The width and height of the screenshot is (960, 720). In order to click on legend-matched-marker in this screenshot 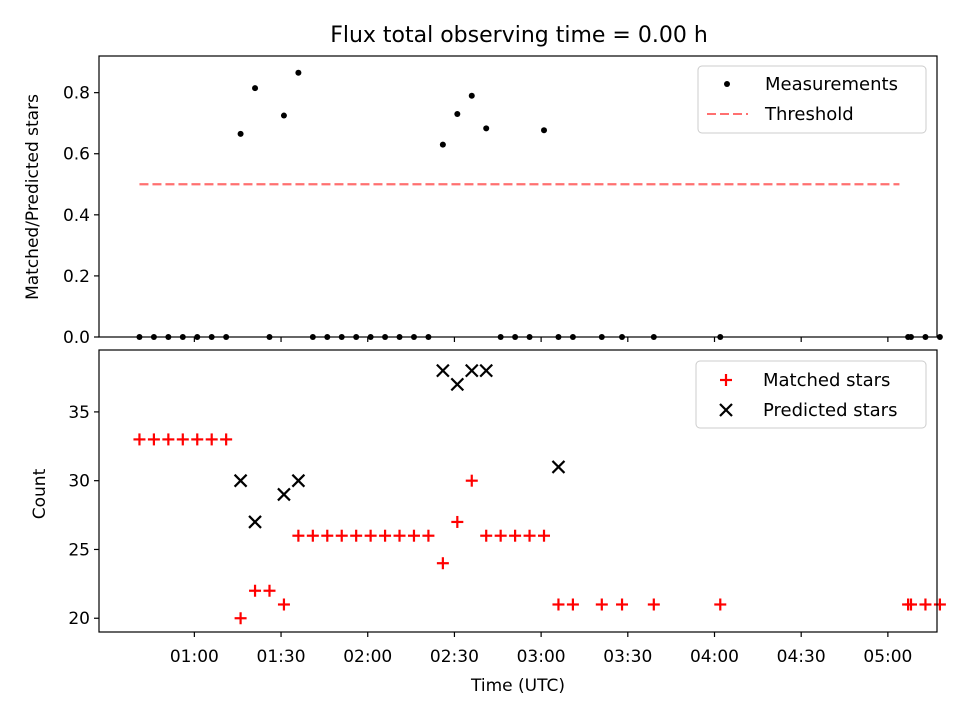, I will do `click(726, 380)`.